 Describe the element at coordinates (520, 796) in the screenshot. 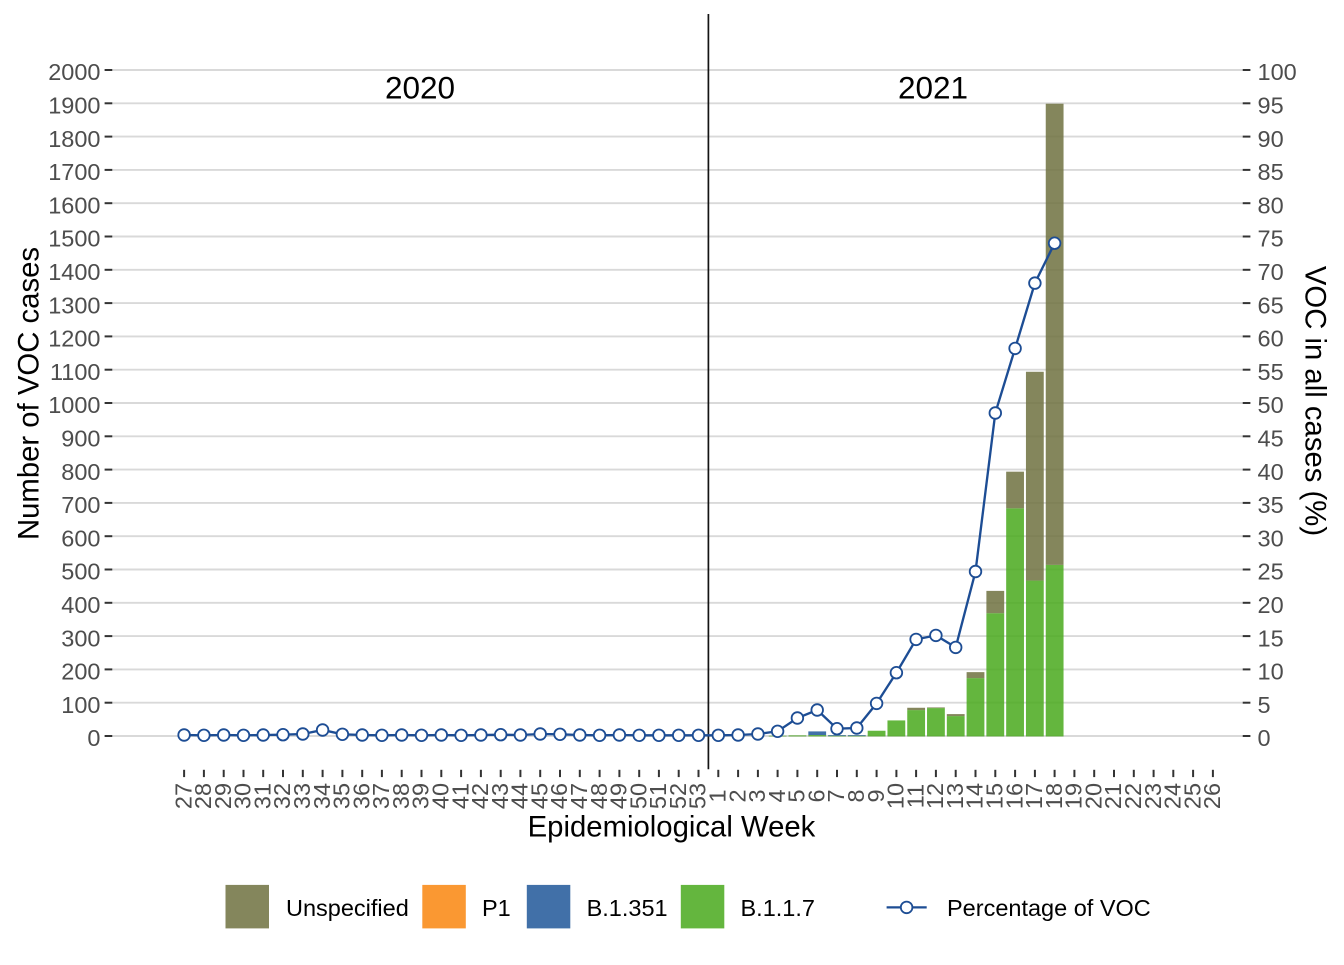

I see `svg-text: 44` at that location.